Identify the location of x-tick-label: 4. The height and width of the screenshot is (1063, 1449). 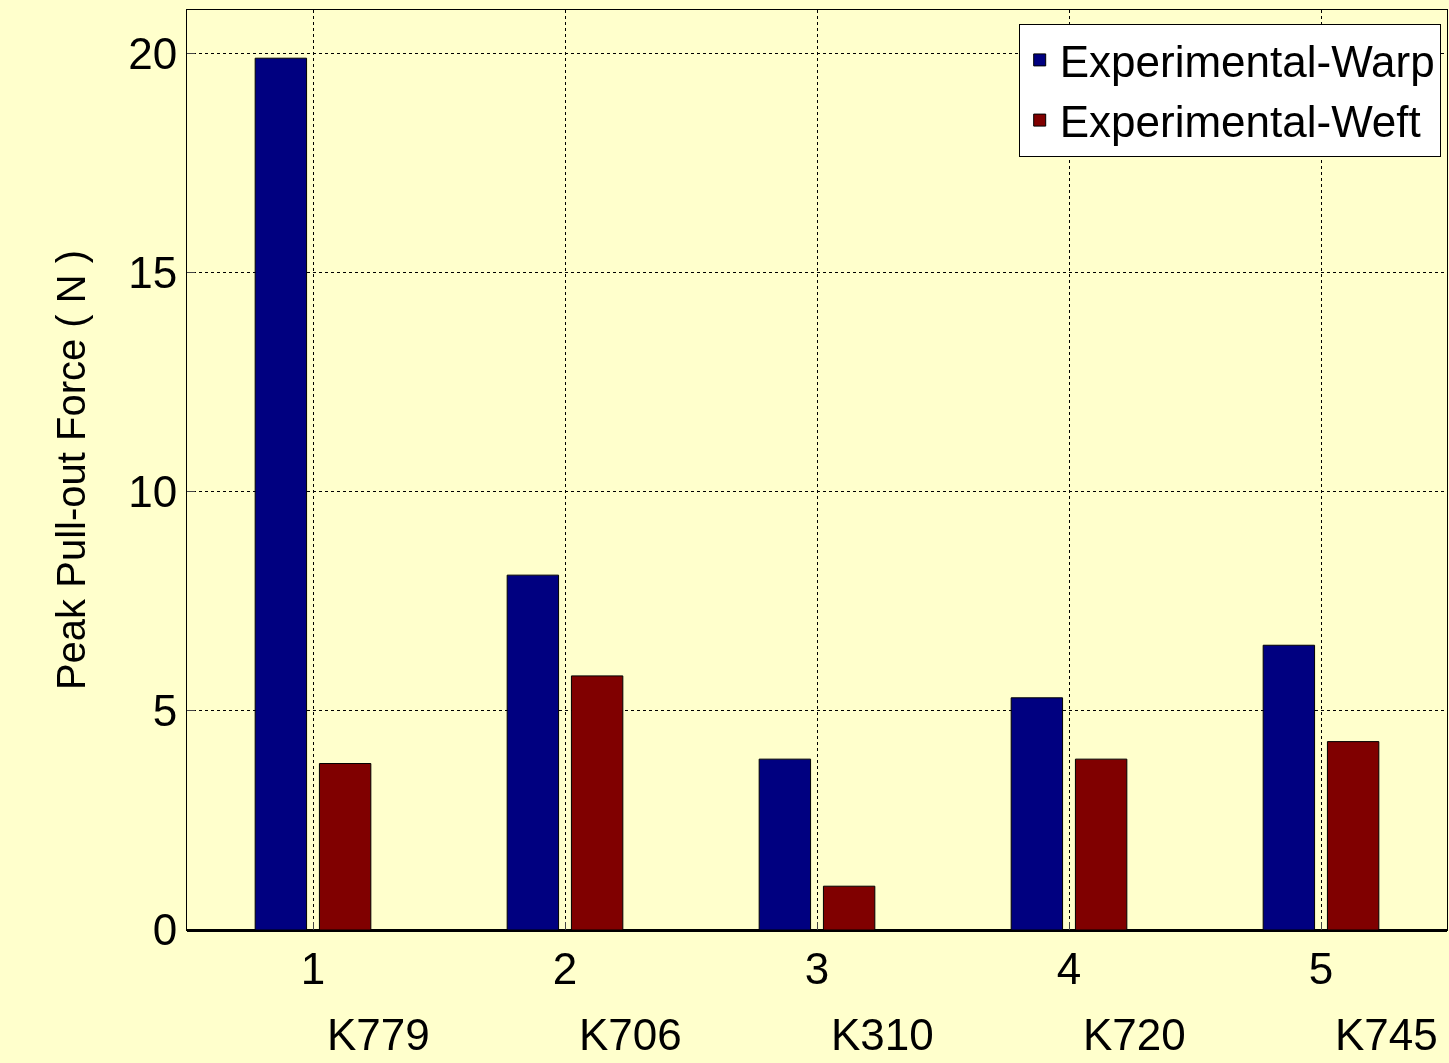
(1069, 968).